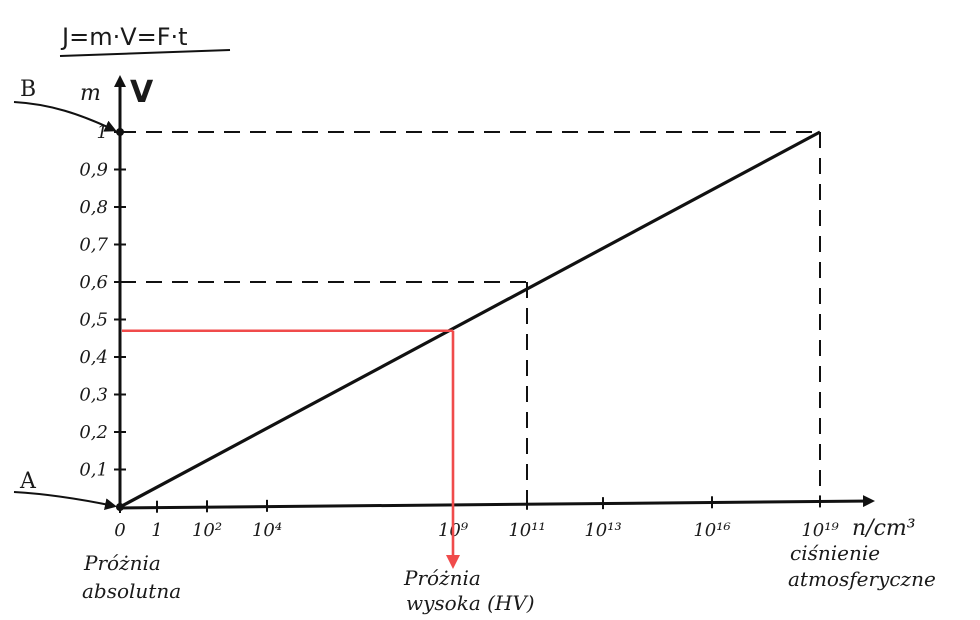 The image size is (980, 620). I want to click on high-vacuum-annotation-line1: Próżnia, so click(442, 578).